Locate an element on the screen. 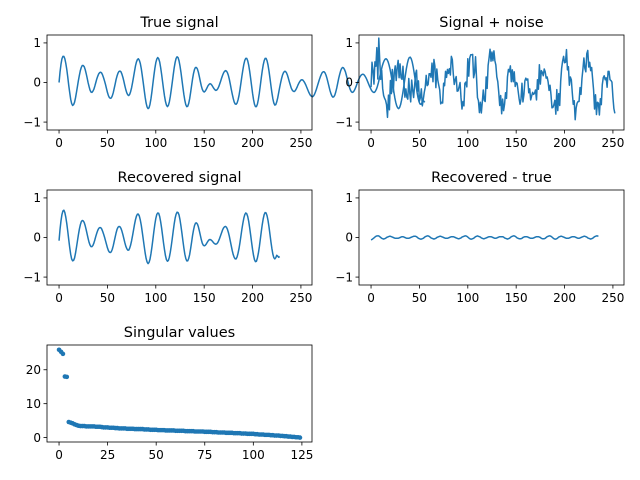 Image resolution: width=640 pixels, height=480 pixels. x-tick-label: 125 is located at coordinates (301, 455).